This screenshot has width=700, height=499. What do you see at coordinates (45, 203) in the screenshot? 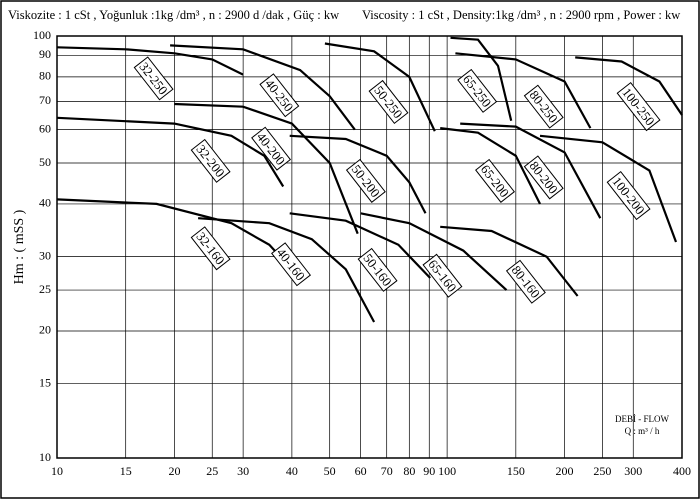
I see `y-tick-label: 40` at bounding box center [45, 203].